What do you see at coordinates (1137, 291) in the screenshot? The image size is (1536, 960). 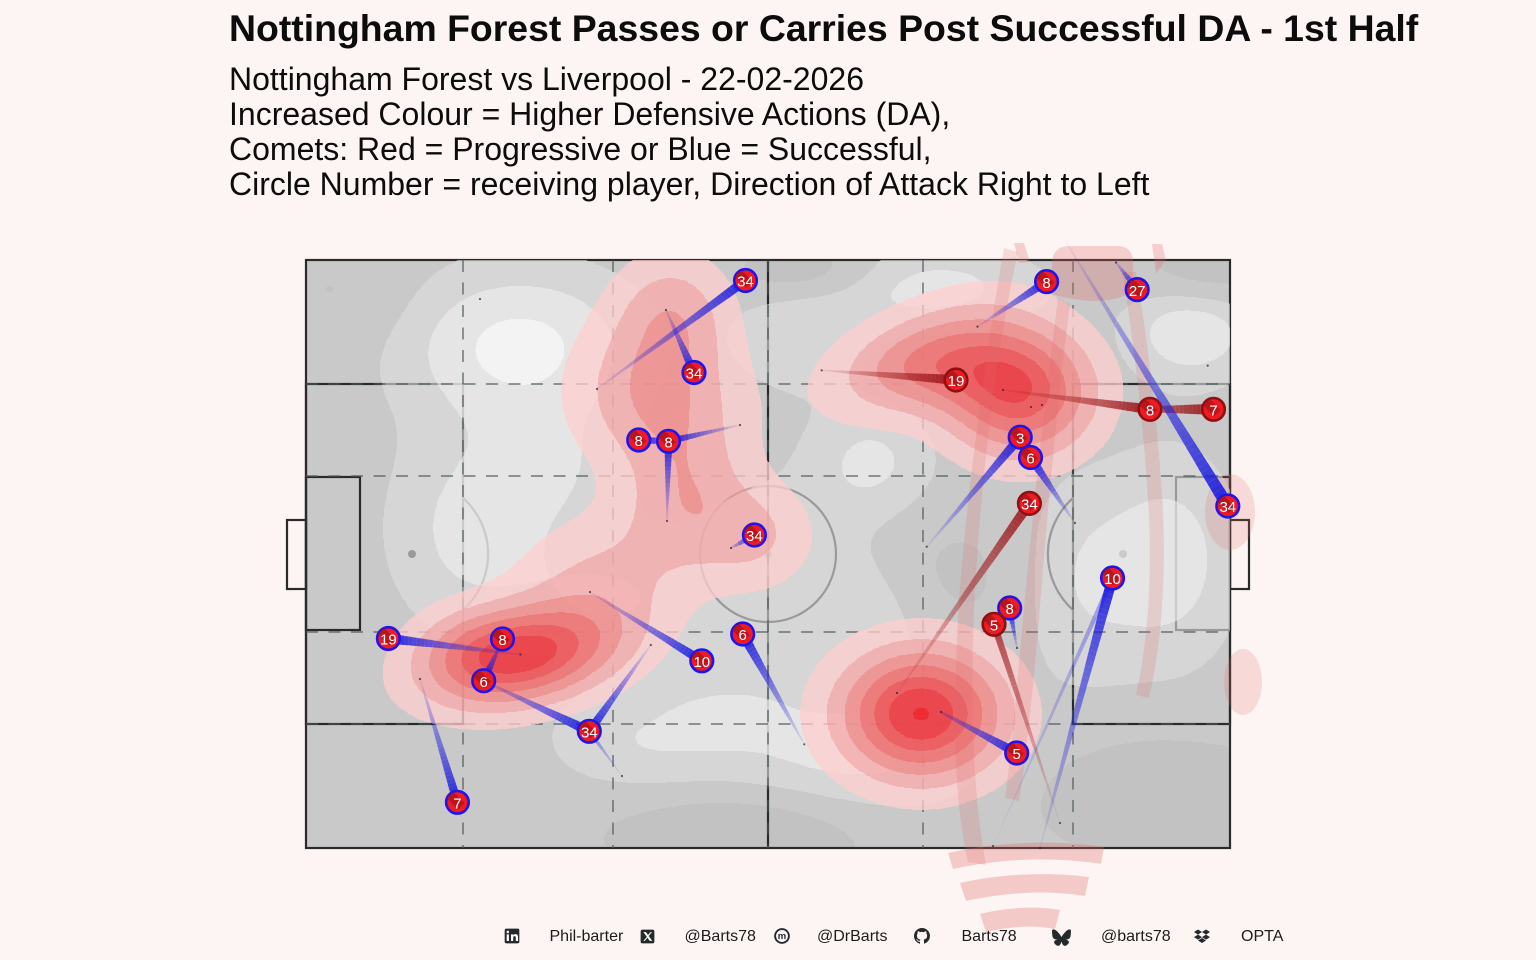 I see `svg-text: 27` at bounding box center [1137, 291].